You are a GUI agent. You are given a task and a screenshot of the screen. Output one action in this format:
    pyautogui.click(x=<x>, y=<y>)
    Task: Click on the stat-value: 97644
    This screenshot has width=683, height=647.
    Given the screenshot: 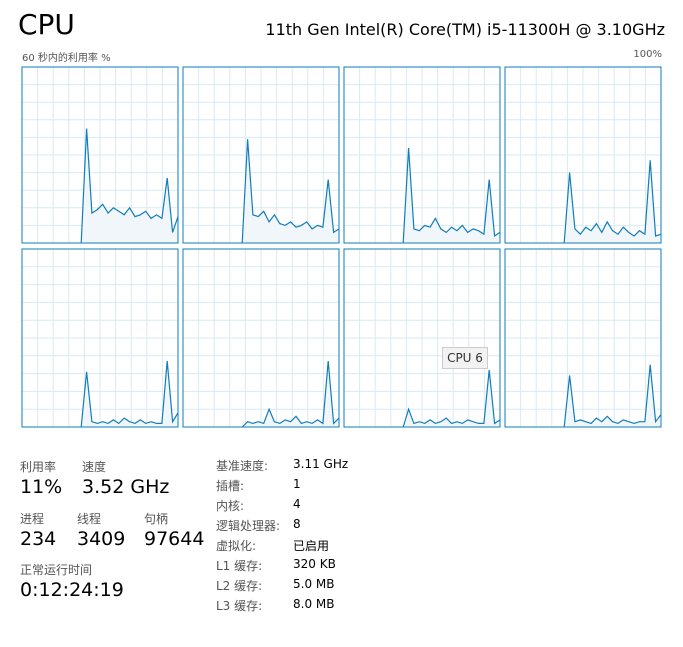 What is the action you would take?
    pyautogui.click(x=174, y=539)
    